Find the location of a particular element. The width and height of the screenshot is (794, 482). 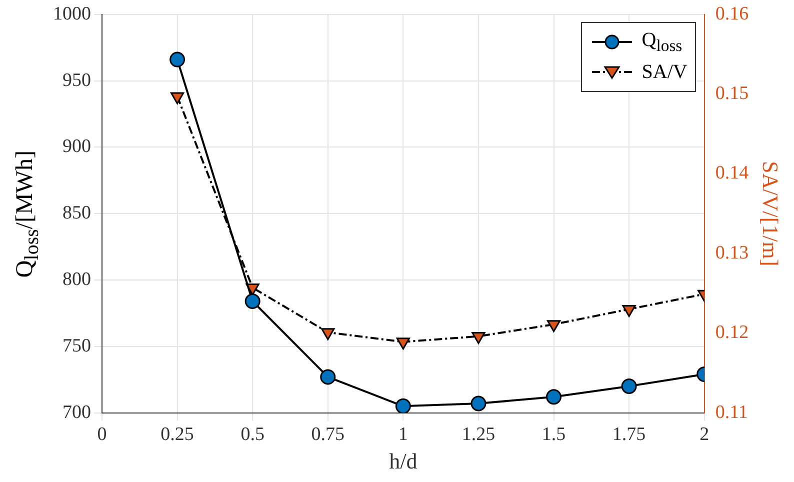

x-tick-label: 0 is located at coordinates (102, 435).